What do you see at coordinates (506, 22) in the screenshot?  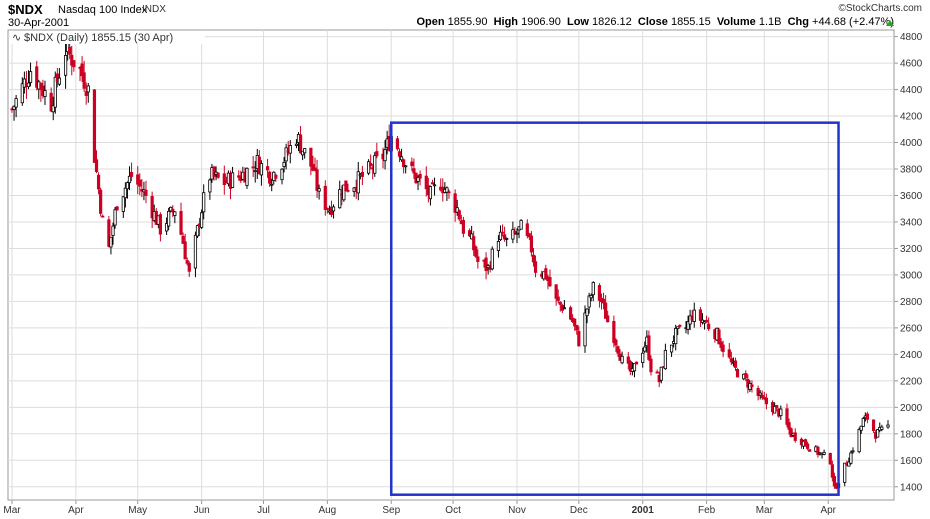 I see `high-label: High` at bounding box center [506, 22].